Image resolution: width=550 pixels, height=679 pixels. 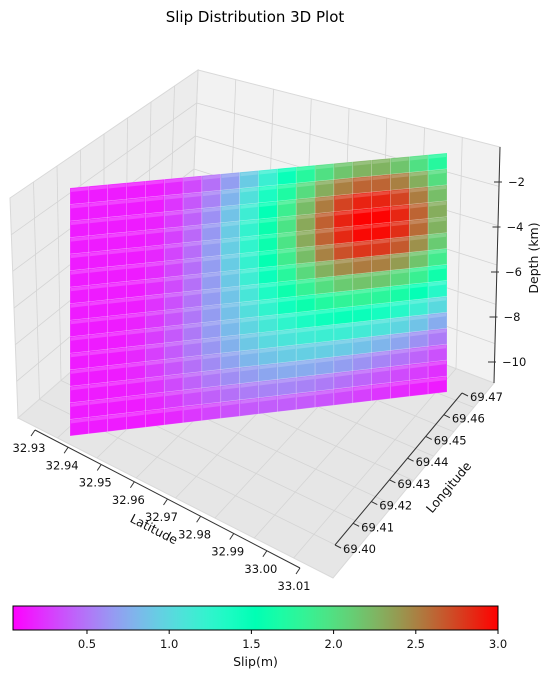 I want to click on colorbar-label: Slip(m), so click(x=255, y=661).